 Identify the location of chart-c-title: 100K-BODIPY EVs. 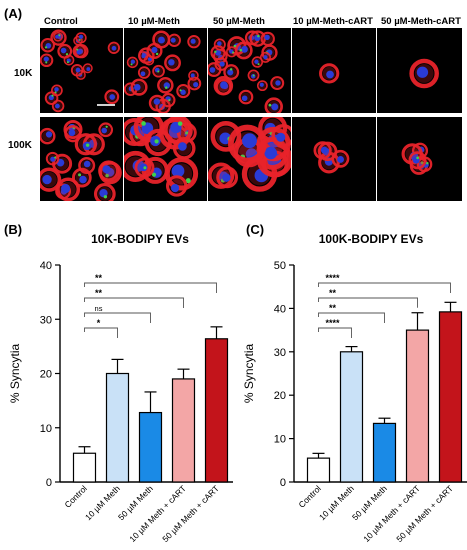
(371, 239).